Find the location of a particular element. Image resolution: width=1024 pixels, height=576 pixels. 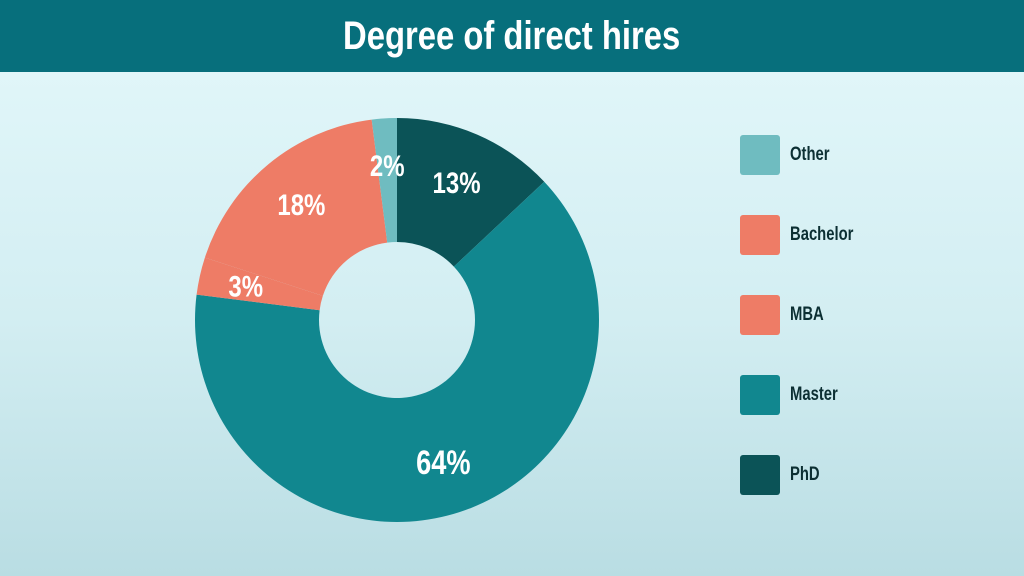

slice-label-phd: 13% is located at coordinates (457, 182).